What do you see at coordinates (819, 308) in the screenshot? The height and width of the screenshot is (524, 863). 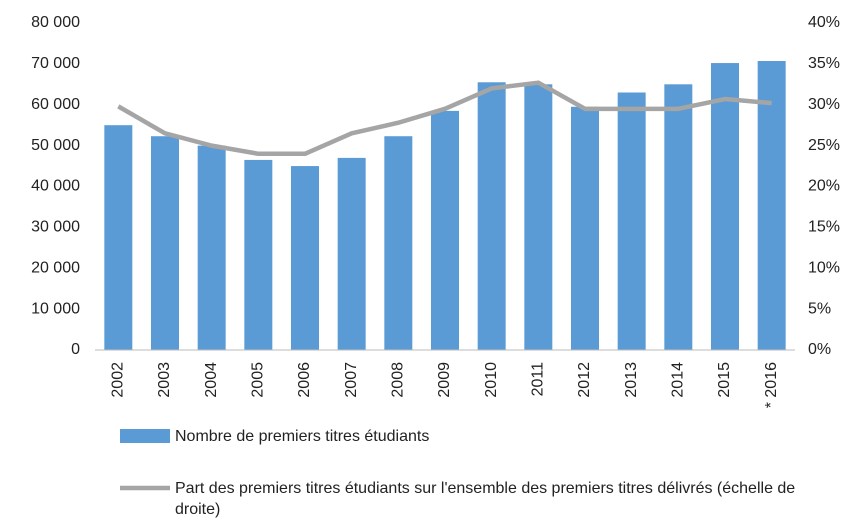 I see `y2-tick-label: 5%` at bounding box center [819, 308].